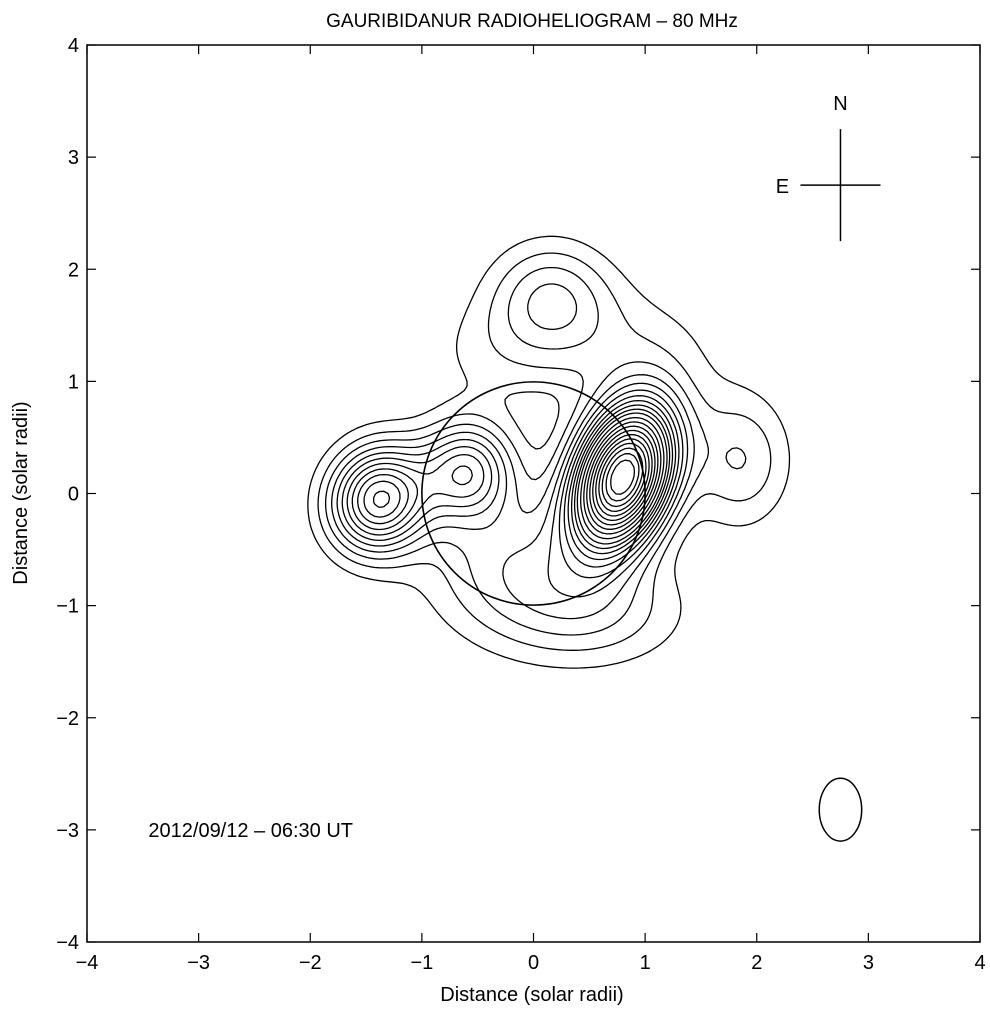 The height and width of the screenshot is (1011, 990). Describe the element at coordinates (73, 495) in the screenshot. I see `y-tick-label: 0` at that location.